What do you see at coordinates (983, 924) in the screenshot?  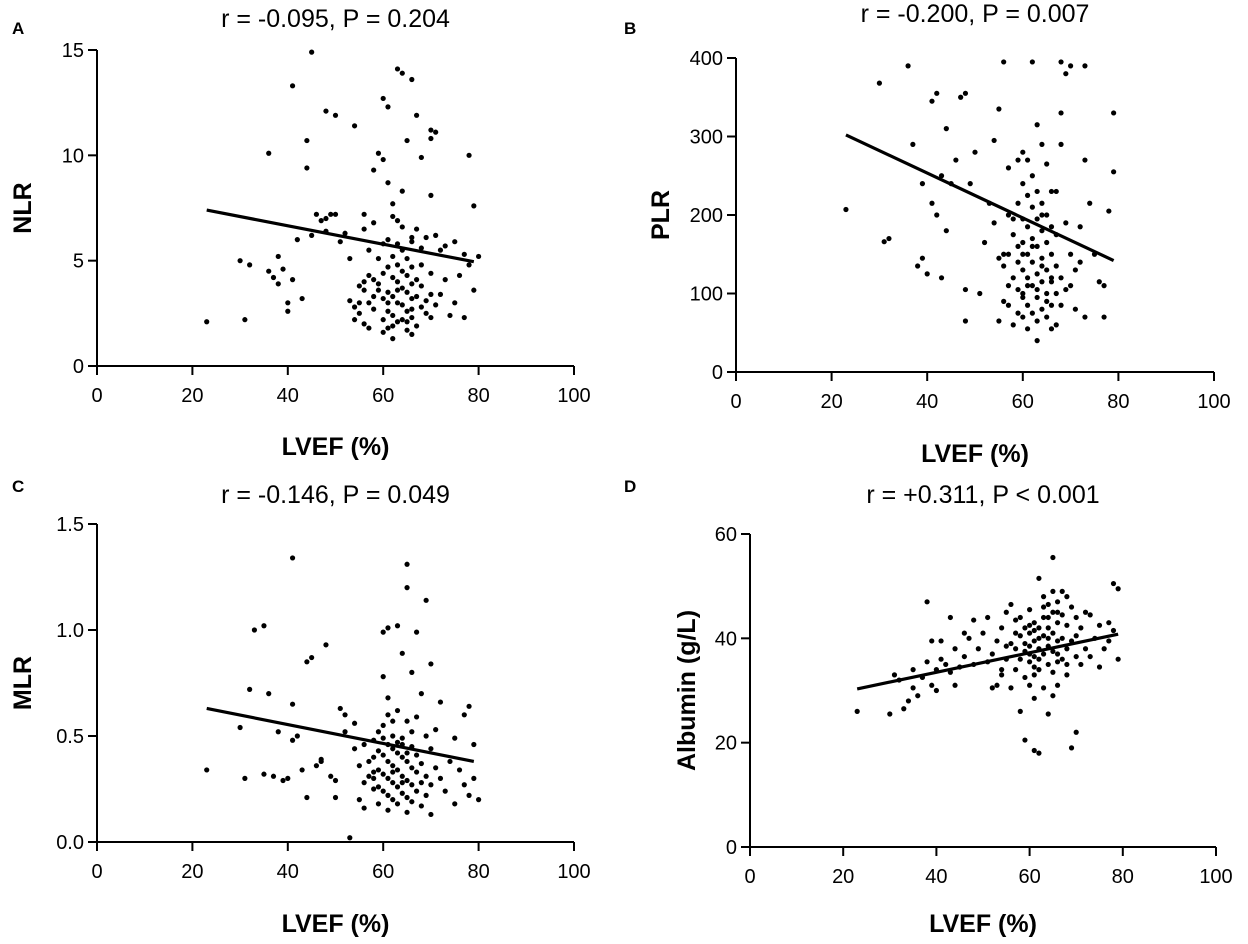 I see `panel-d-x-label: LVEF (%)` at bounding box center [983, 924].